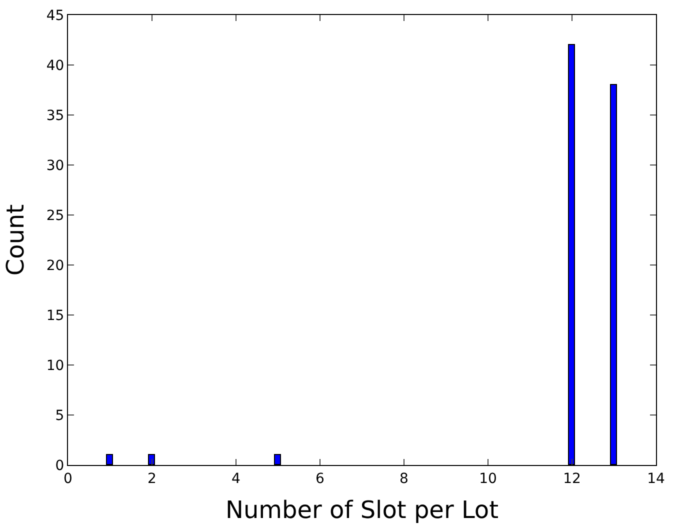 The height and width of the screenshot is (527, 673). I want to click on y-tick-label: 10, so click(55, 366).